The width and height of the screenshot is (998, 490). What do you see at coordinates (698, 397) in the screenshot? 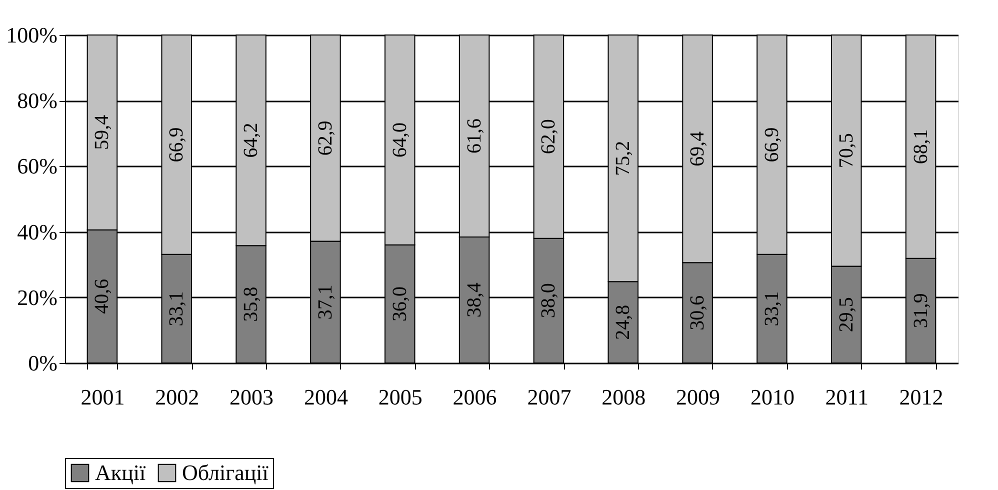
I see `x-tick-label: 2009` at bounding box center [698, 397].